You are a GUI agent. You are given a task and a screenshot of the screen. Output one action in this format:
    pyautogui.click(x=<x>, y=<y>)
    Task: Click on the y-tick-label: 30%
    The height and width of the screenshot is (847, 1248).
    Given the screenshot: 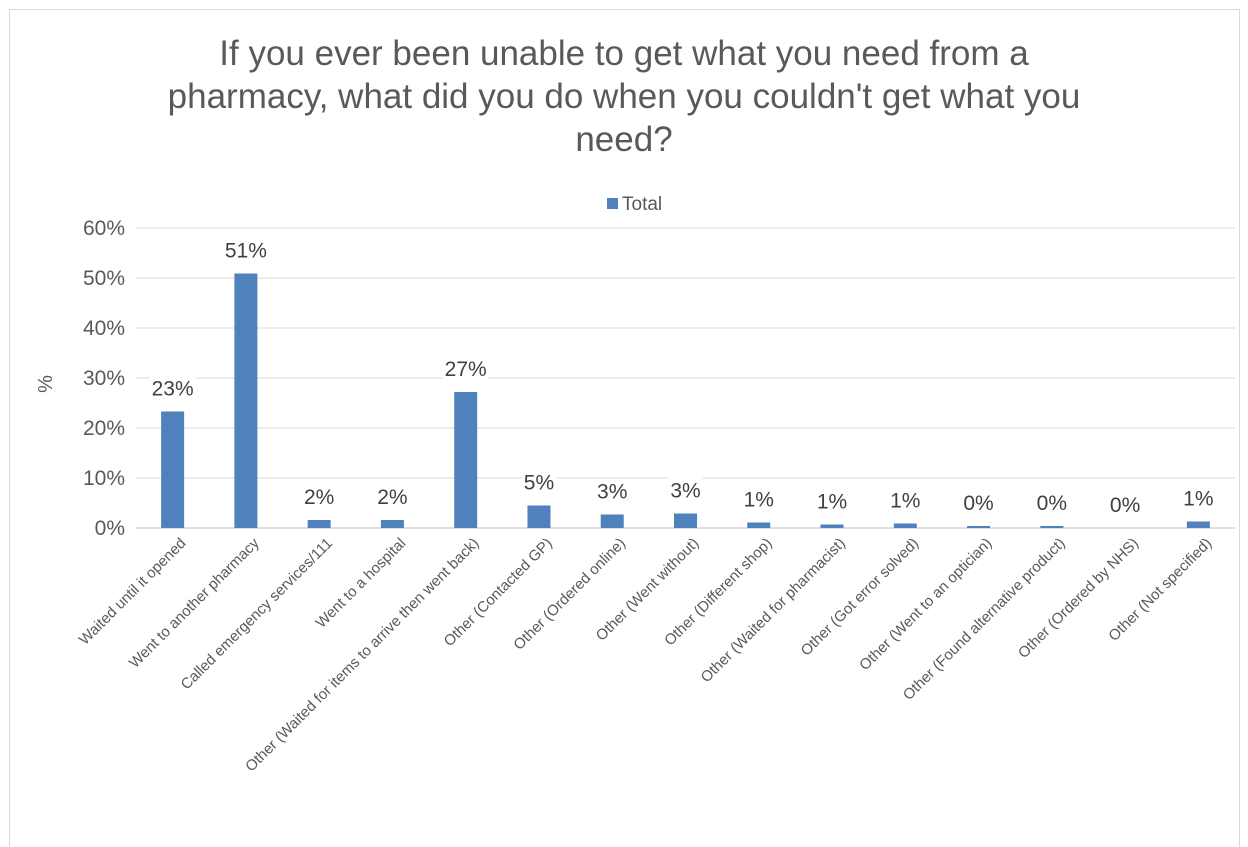 What is the action you would take?
    pyautogui.click(x=104, y=378)
    